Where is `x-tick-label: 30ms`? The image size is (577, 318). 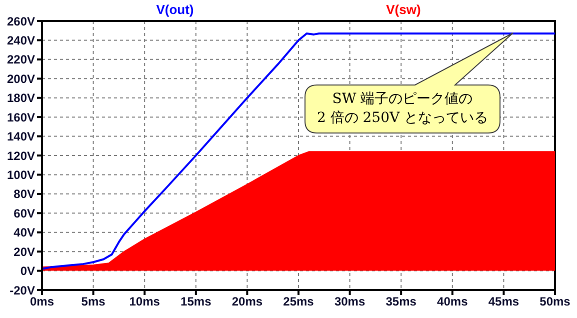
x-tick-label: 30ms is located at coordinates (350, 301).